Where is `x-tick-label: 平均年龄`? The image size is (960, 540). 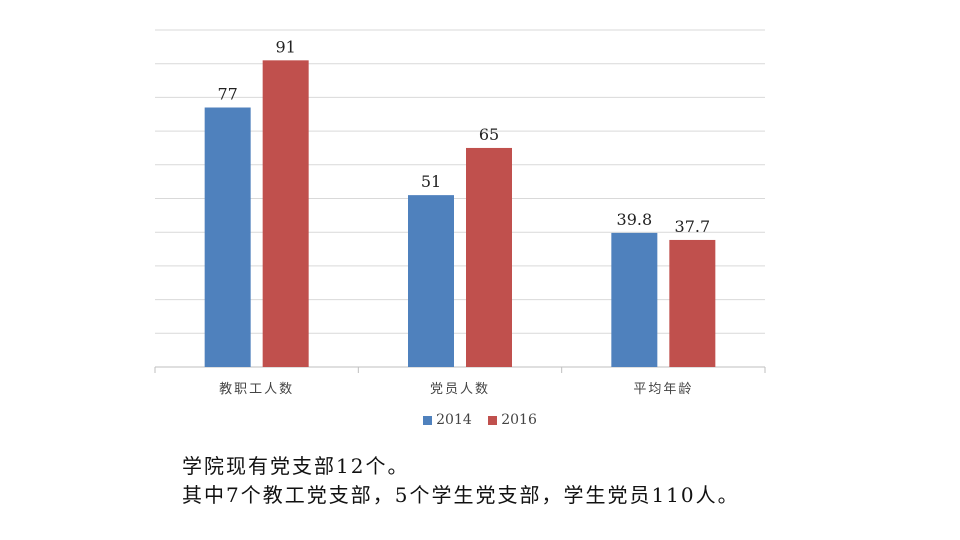
x-tick-label: 平均年龄 is located at coordinates (663, 389).